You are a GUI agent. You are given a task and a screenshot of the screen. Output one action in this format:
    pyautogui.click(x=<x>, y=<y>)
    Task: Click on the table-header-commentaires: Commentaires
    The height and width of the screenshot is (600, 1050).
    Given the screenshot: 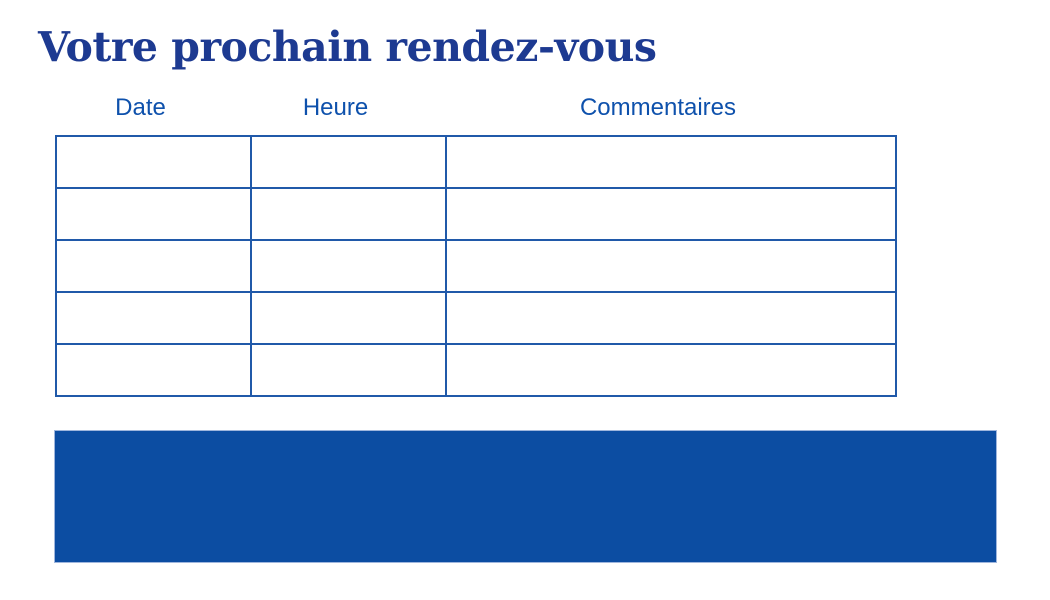 What is the action you would take?
    pyautogui.click(x=658, y=107)
    